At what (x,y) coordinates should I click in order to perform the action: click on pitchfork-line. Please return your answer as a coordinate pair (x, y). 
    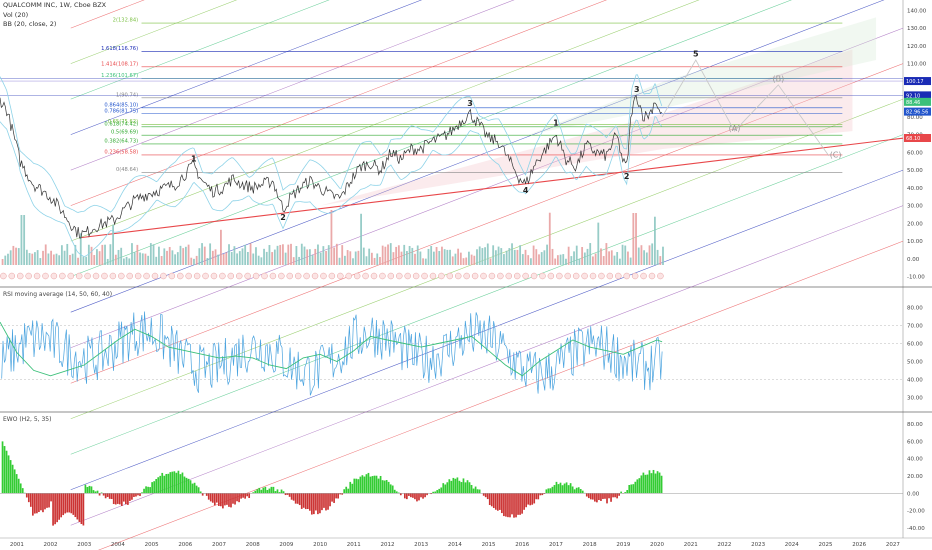
    Looking at the image, I should click on (200, 50).